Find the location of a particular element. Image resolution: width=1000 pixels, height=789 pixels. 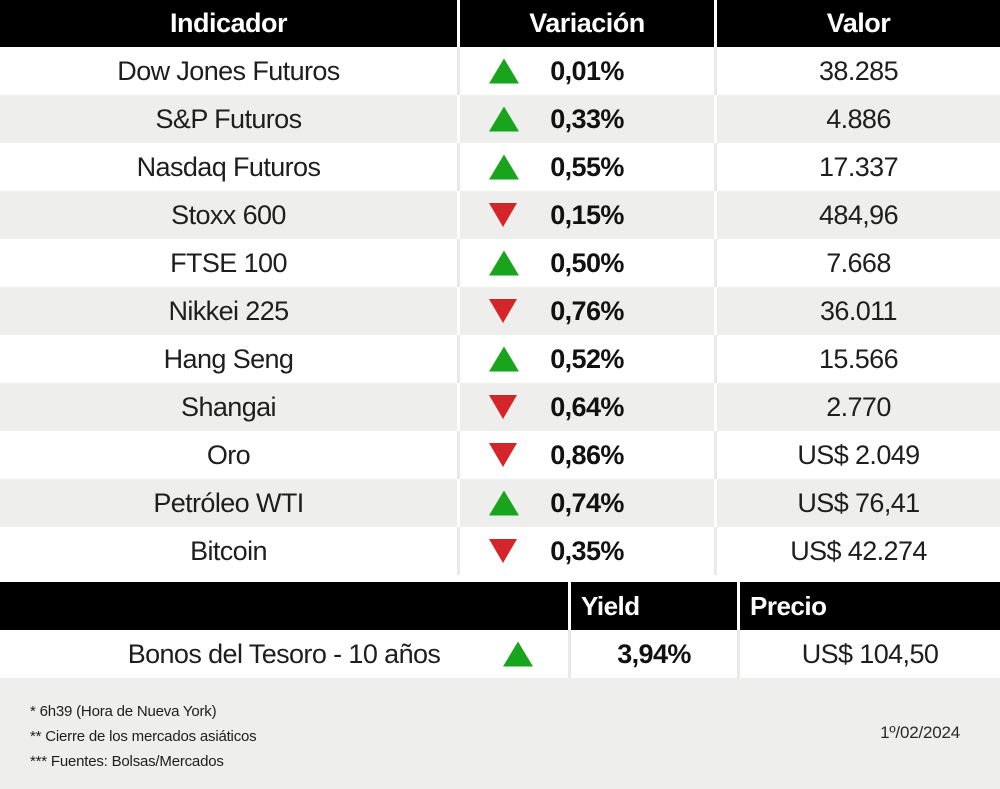

bond-indicator-name: Bonos del Tesoro - 10 años is located at coordinates (284, 653).